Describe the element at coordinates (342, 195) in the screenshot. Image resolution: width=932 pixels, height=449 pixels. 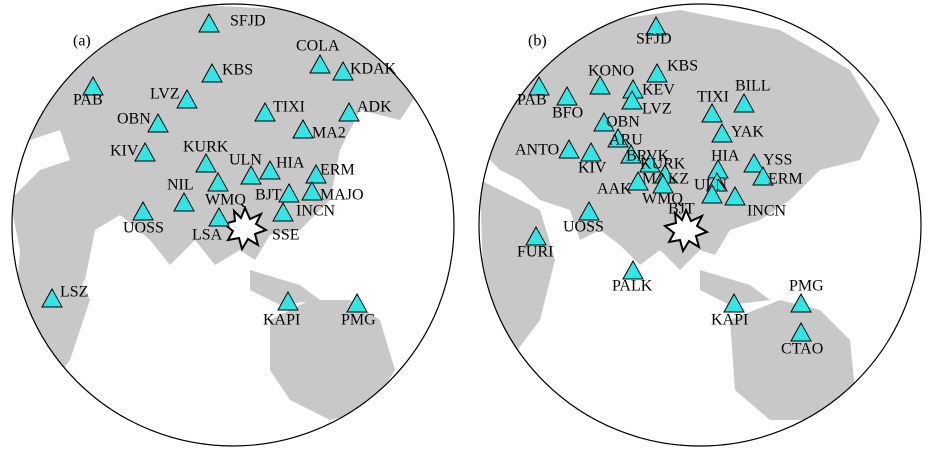
I see `station-label: MAJO` at that location.